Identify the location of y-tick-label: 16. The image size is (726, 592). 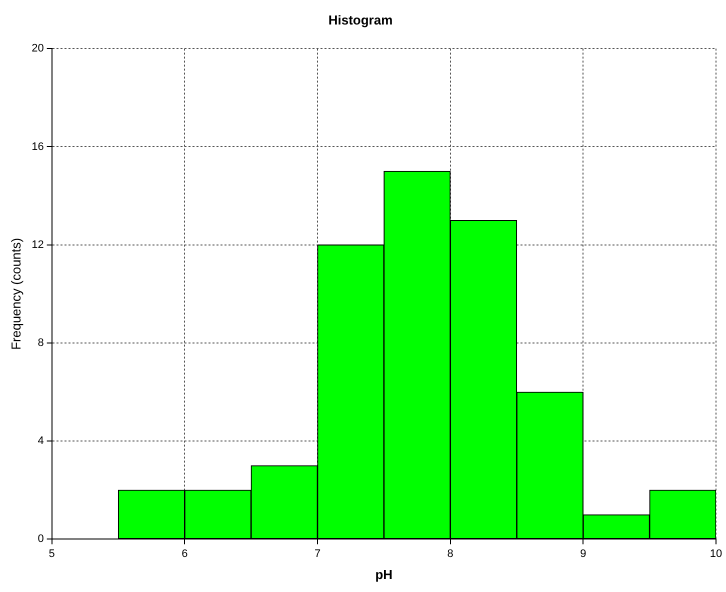
(38, 146).